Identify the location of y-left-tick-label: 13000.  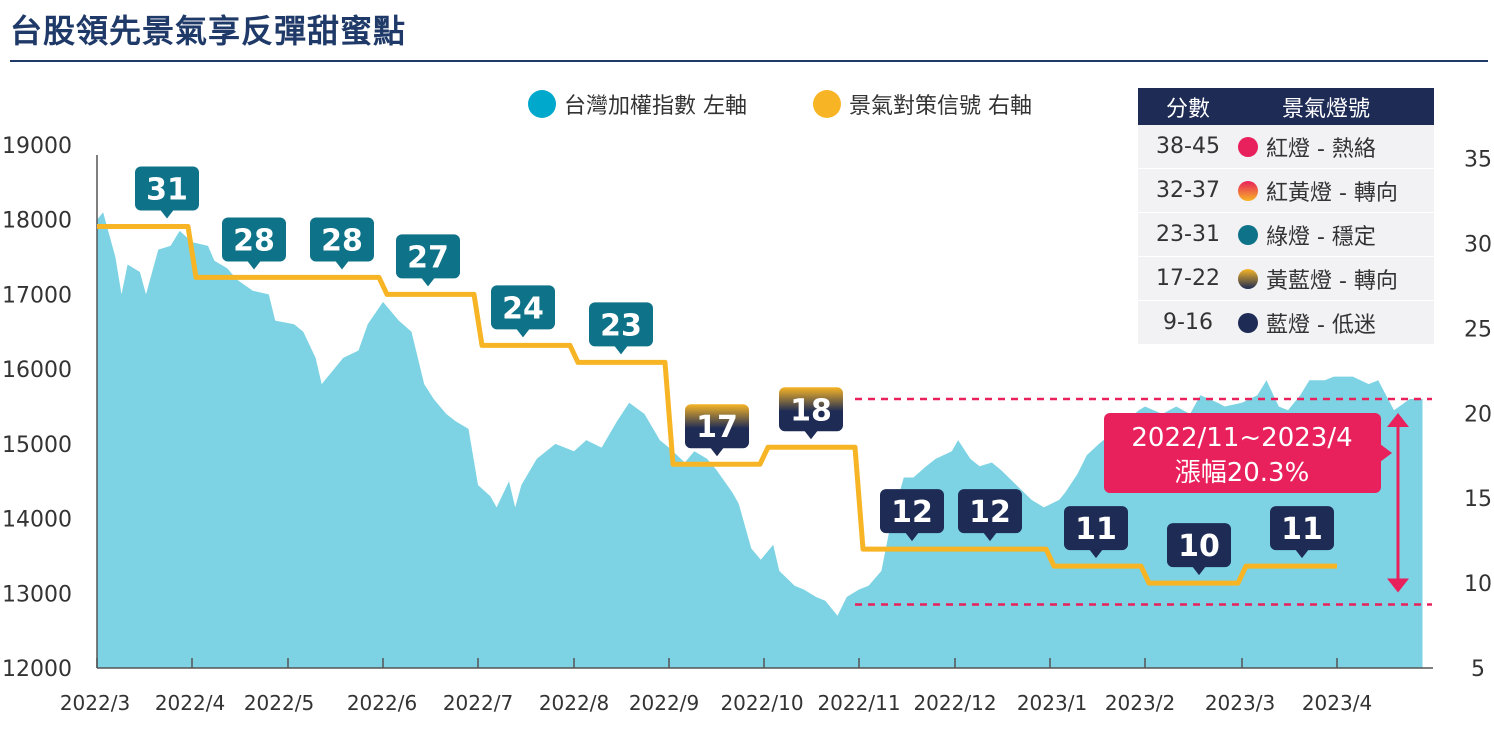
(37, 594).